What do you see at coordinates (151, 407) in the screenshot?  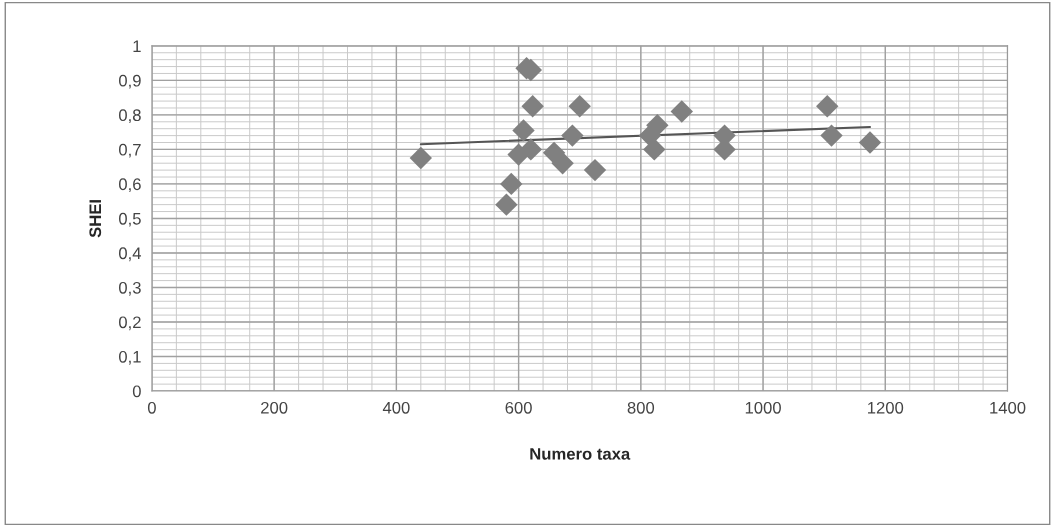 I see `x-tick-label: 0` at bounding box center [151, 407].